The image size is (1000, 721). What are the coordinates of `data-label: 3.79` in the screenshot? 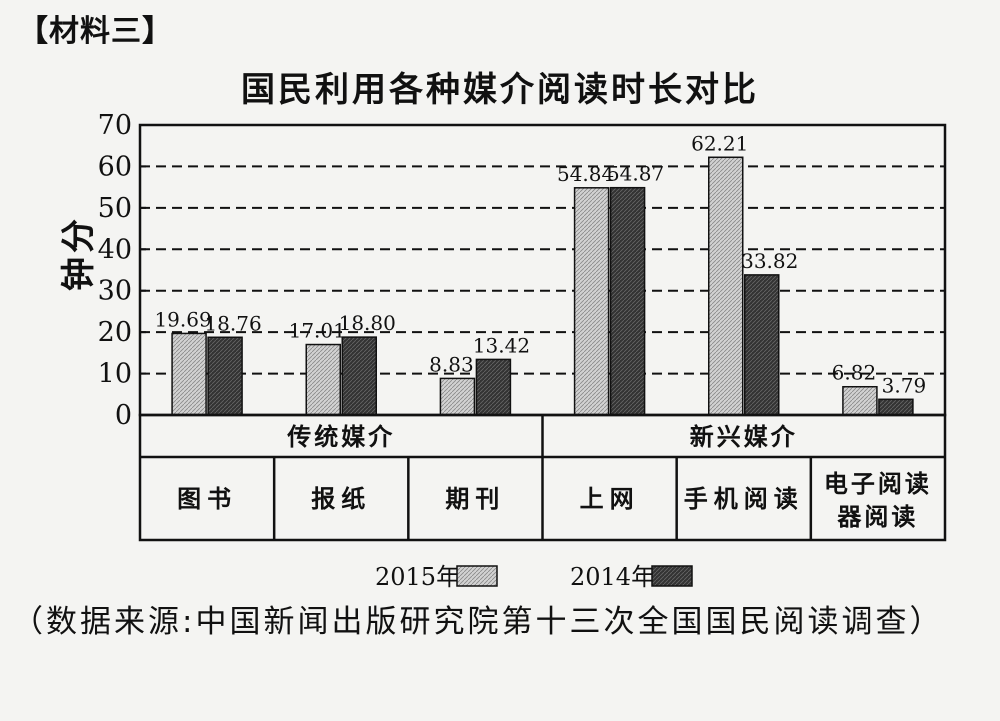 It's located at (904, 385).